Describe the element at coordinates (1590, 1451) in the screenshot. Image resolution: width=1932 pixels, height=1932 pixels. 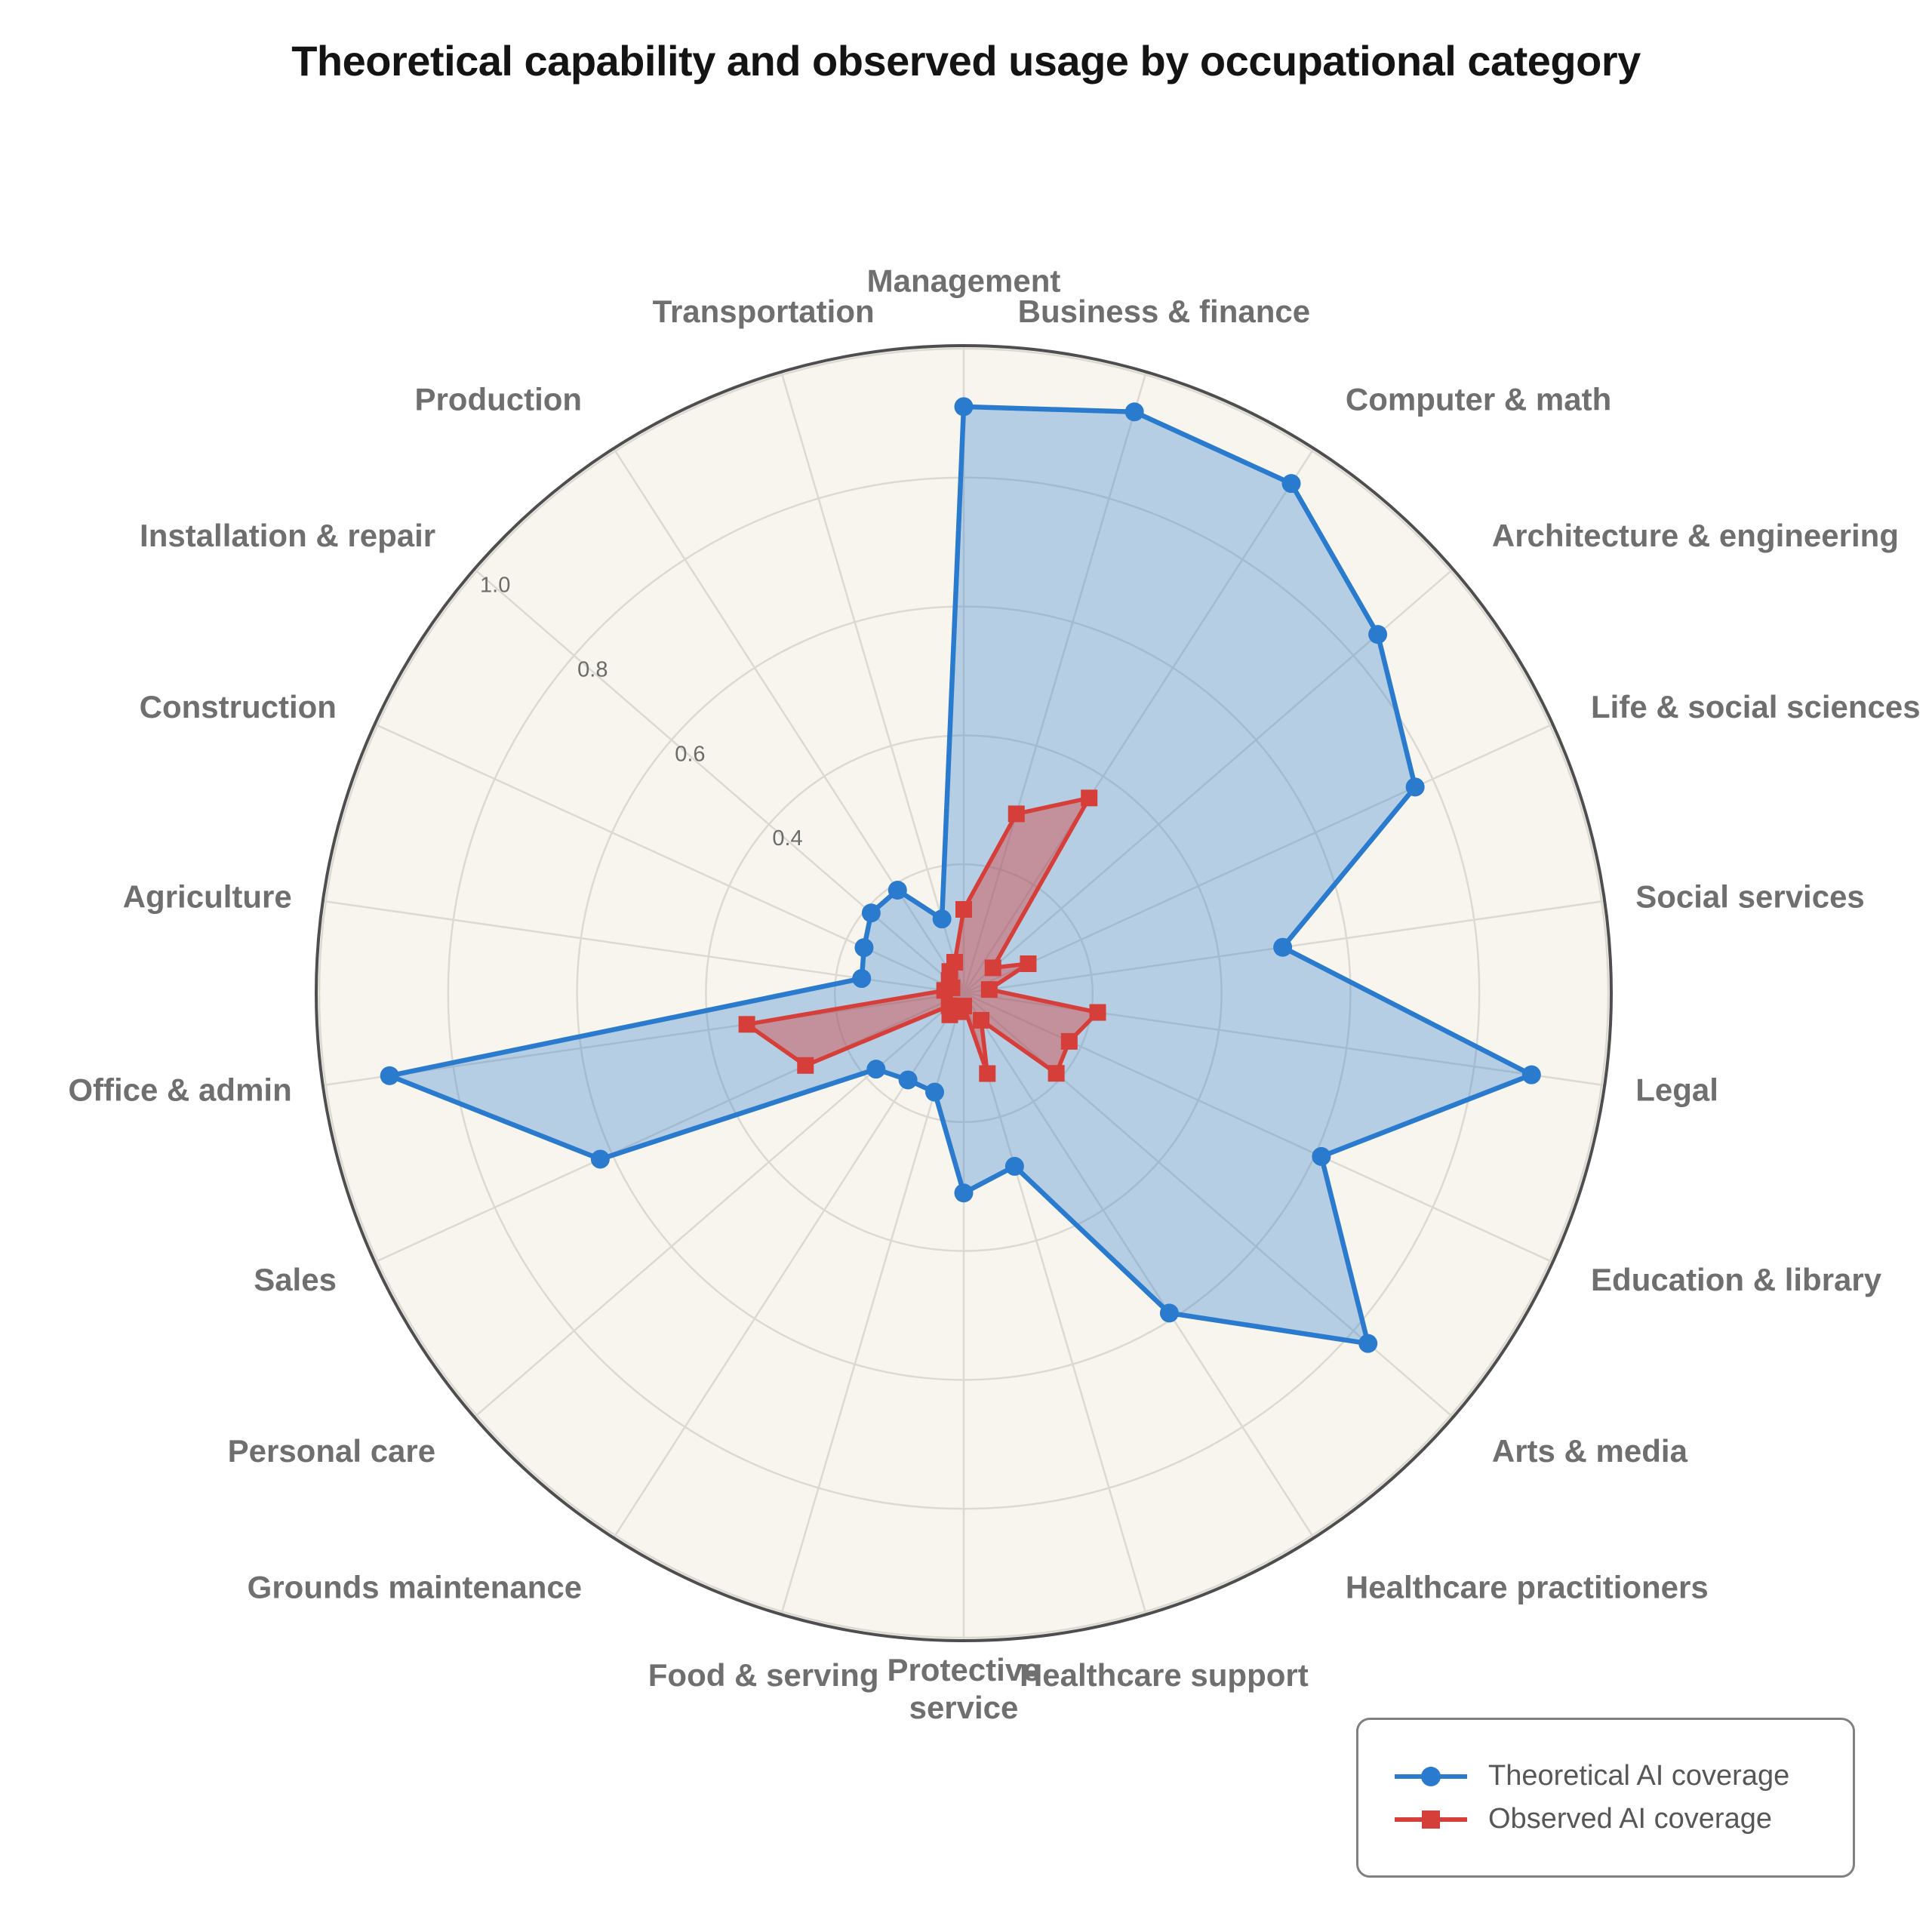
I see `category-label-arts-media: Arts & media` at that location.